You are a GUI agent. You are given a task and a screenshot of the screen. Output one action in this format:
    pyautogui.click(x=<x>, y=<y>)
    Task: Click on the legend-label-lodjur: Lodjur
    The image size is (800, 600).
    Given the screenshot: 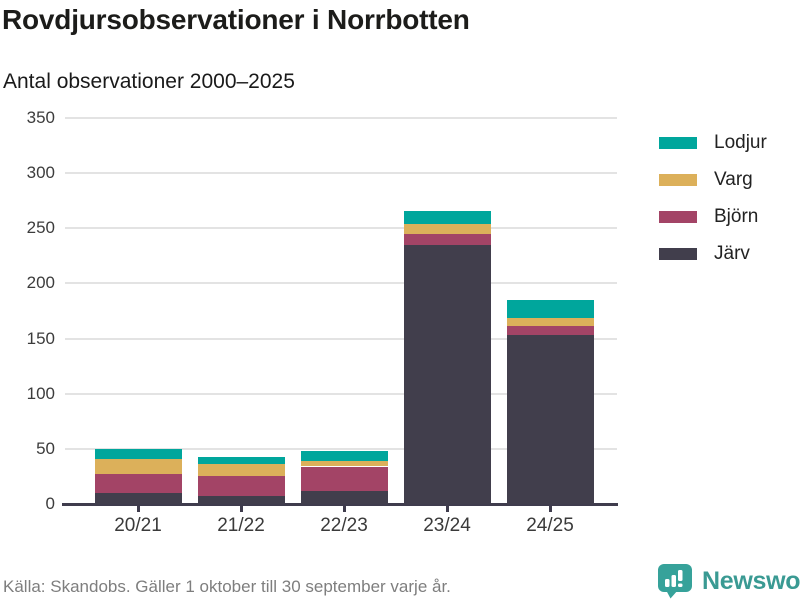 What is the action you would take?
    pyautogui.click(x=740, y=142)
    